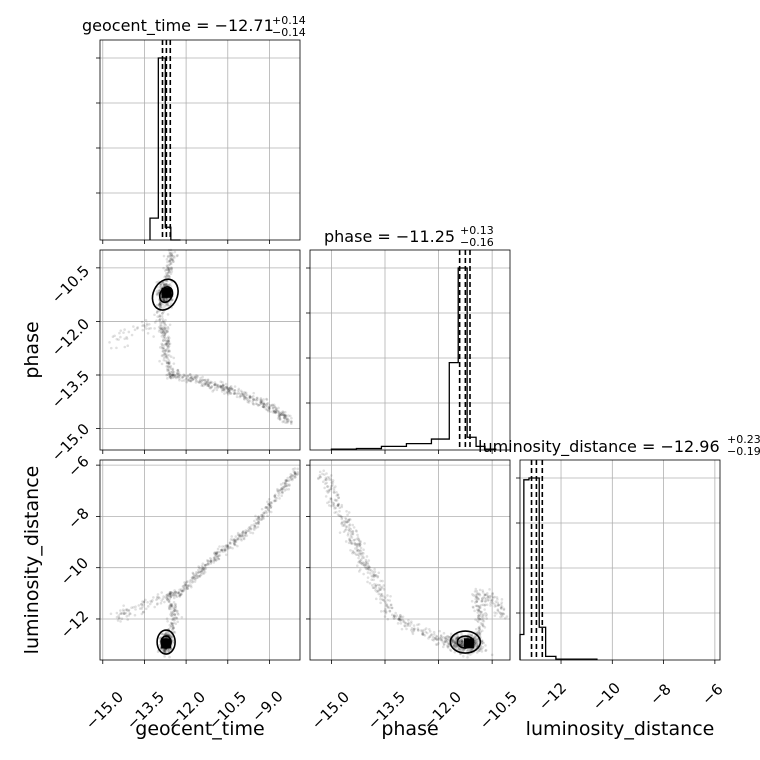 This screenshot has width=760, height=760. I want to click on xtick-geocent-0: −15.0, so click(104, 710).